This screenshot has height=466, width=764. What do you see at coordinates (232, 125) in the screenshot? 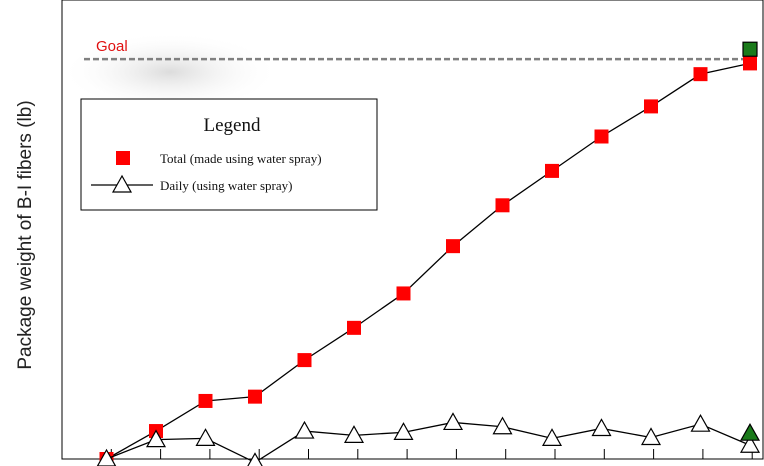
I see `legend-title: Legend` at bounding box center [232, 125].